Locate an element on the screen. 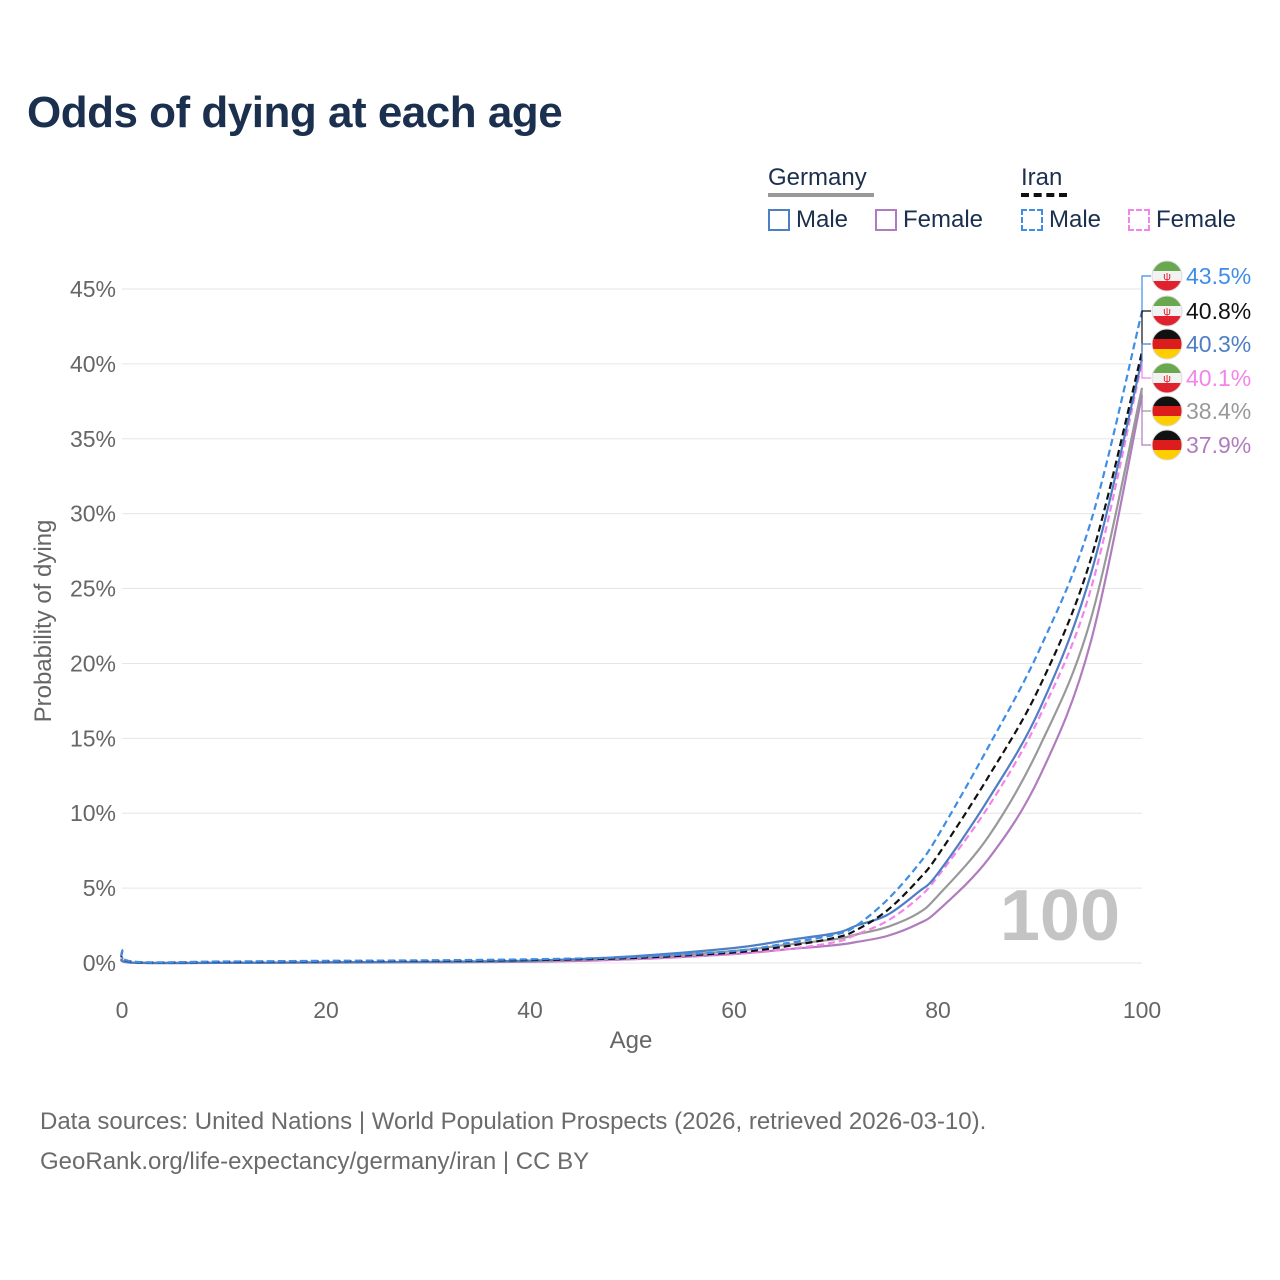 This screenshot has width=1280, height=1280. legend-germany-label: Germany is located at coordinates (817, 177).